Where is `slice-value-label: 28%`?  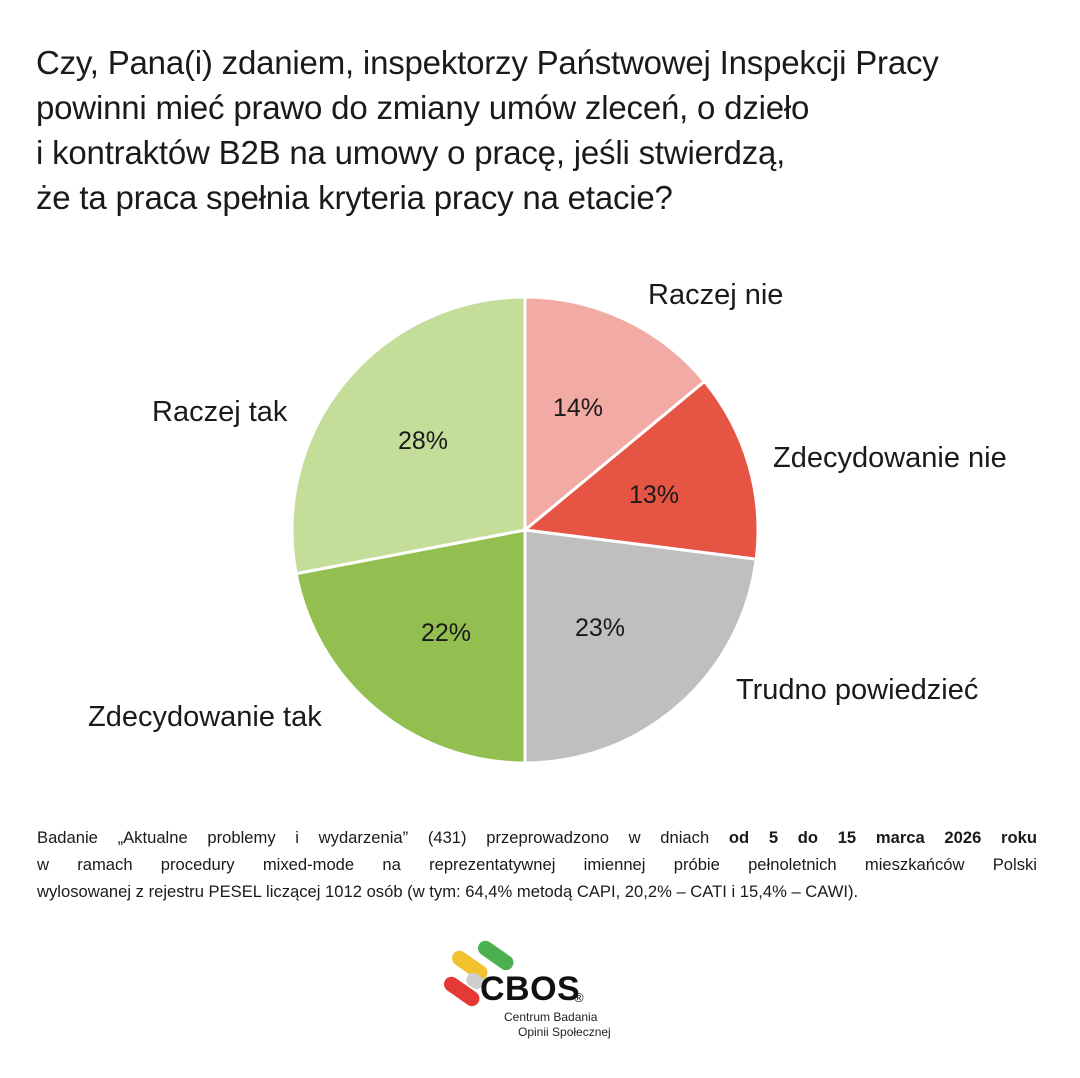 slice-value-label: 28% is located at coordinates (423, 441).